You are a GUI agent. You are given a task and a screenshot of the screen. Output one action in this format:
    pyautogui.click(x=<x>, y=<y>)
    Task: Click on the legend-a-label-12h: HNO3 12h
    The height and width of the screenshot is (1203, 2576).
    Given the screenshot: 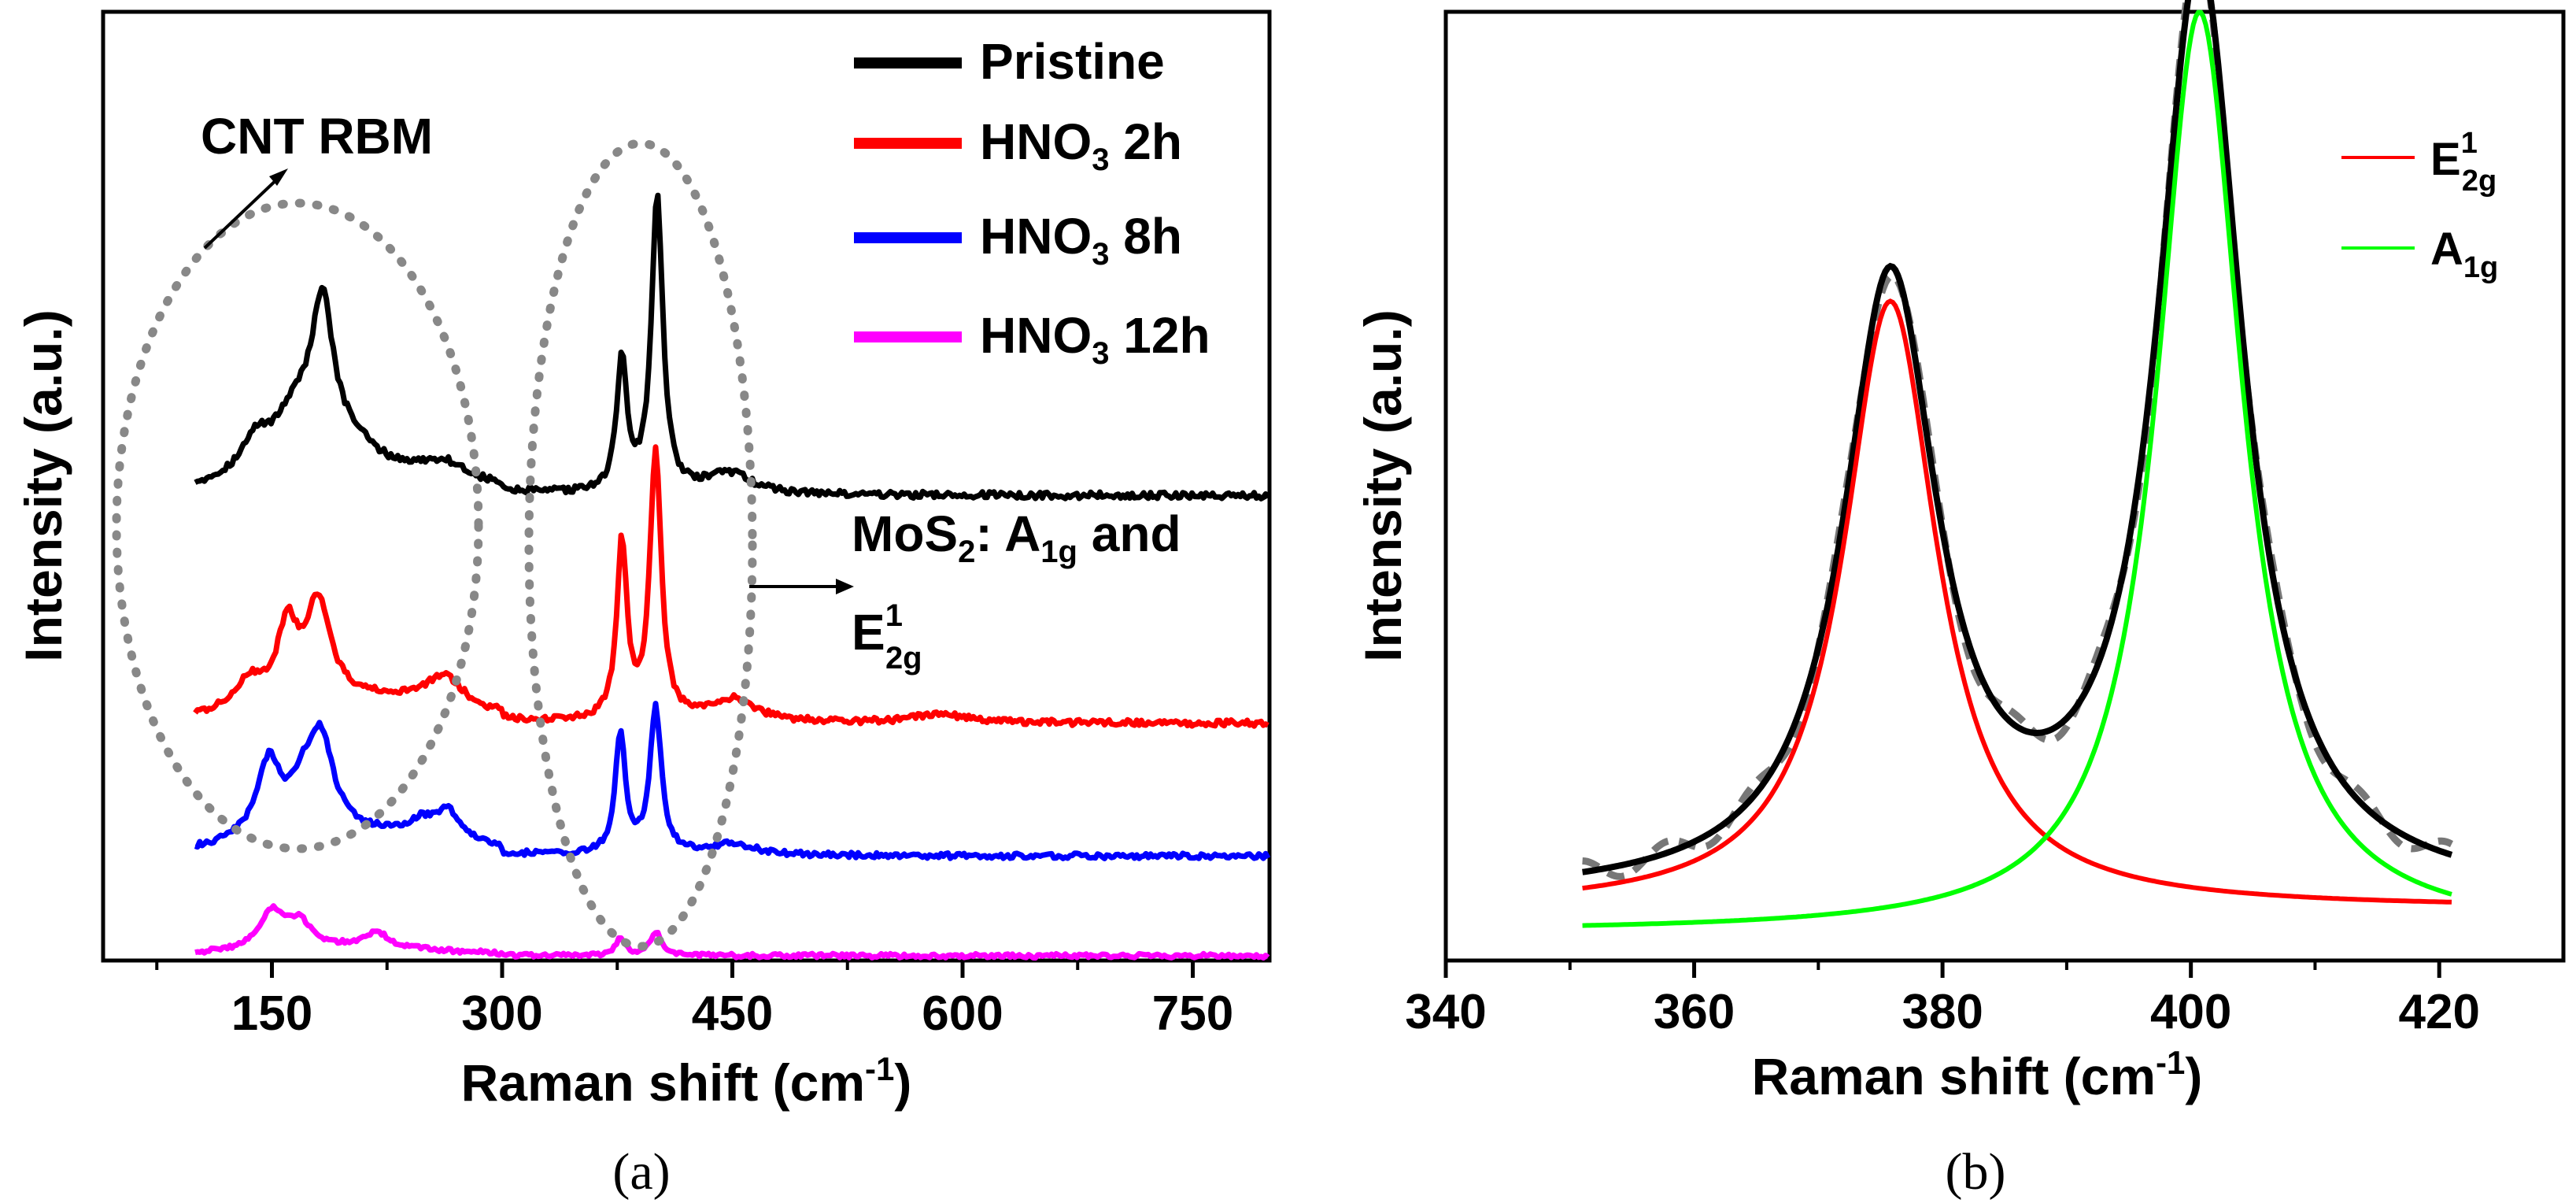 What is the action you would take?
    pyautogui.click(x=1095, y=339)
    